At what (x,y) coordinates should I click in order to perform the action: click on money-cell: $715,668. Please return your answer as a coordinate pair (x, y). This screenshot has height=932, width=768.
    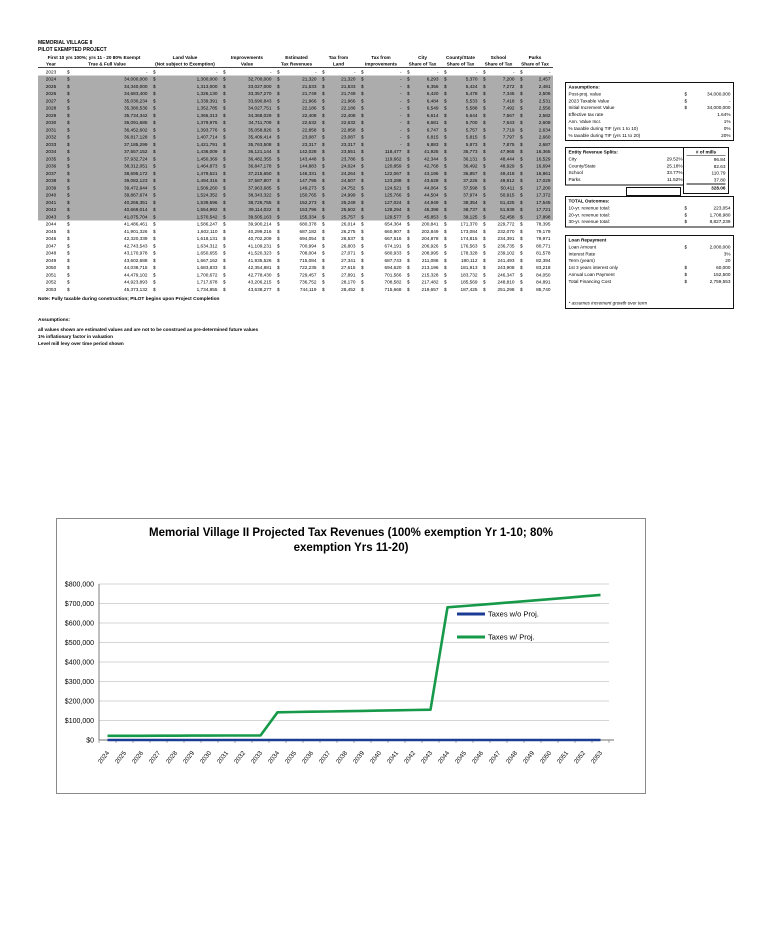
    Looking at the image, I should click on (381, 289).